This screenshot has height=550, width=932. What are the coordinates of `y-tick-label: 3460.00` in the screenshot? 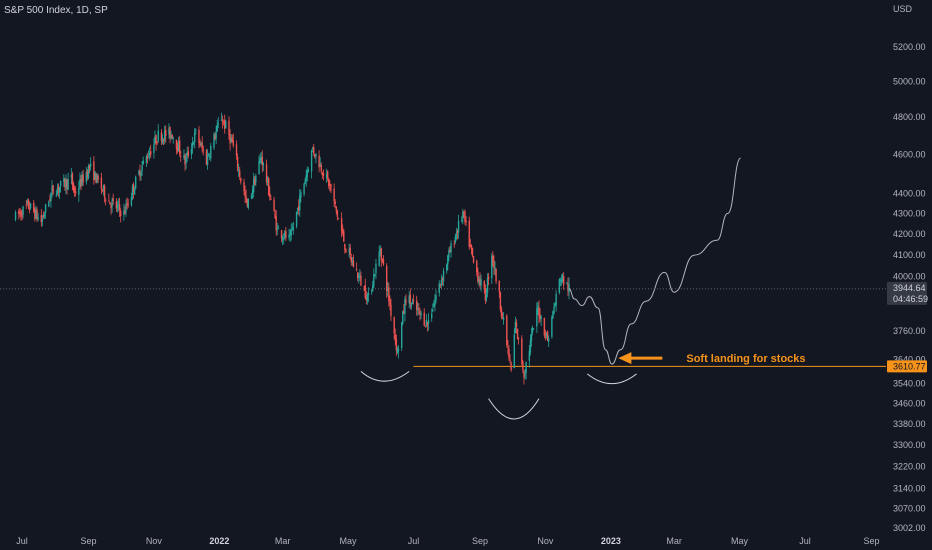 It's located at (909, 404).